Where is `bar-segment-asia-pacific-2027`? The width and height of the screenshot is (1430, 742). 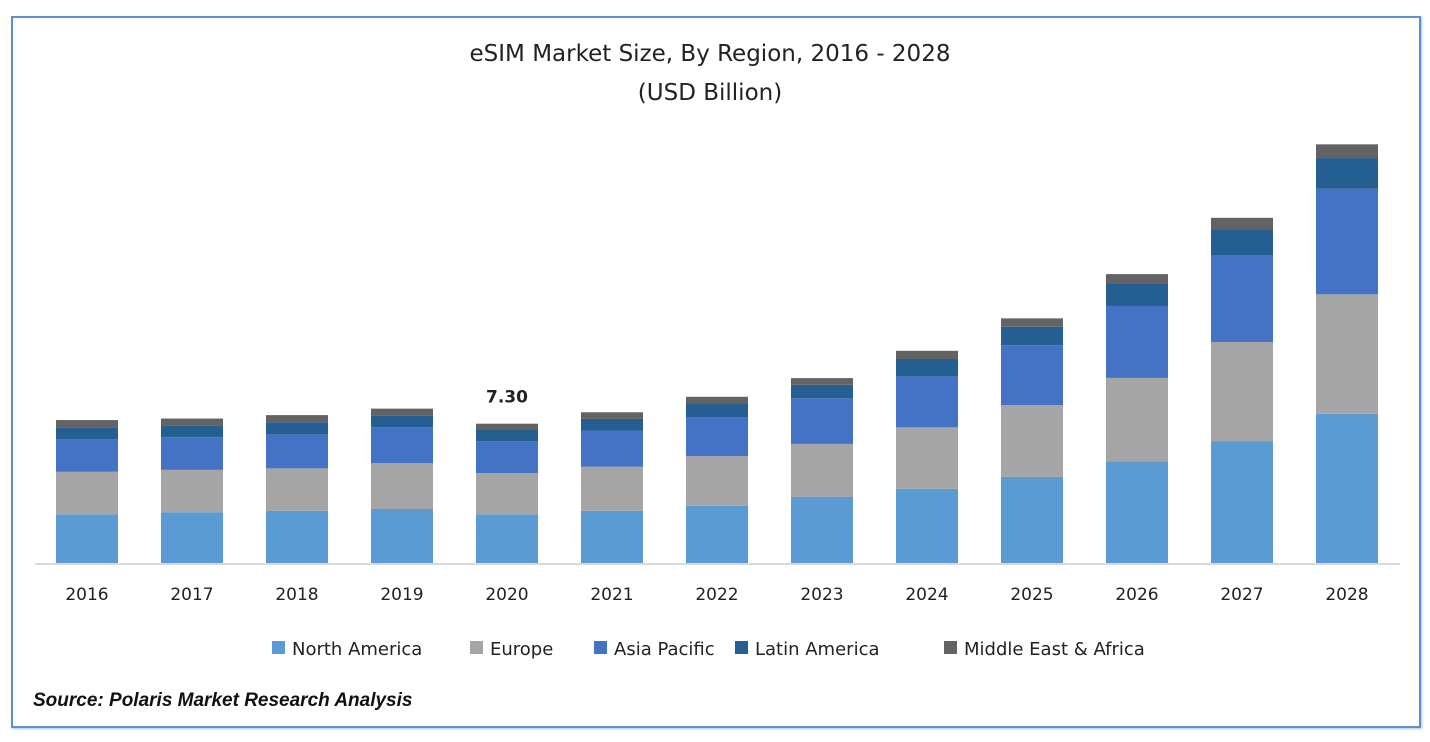
bar-segment-asia-pacific-2027 is located at coordinates (1242, 299).